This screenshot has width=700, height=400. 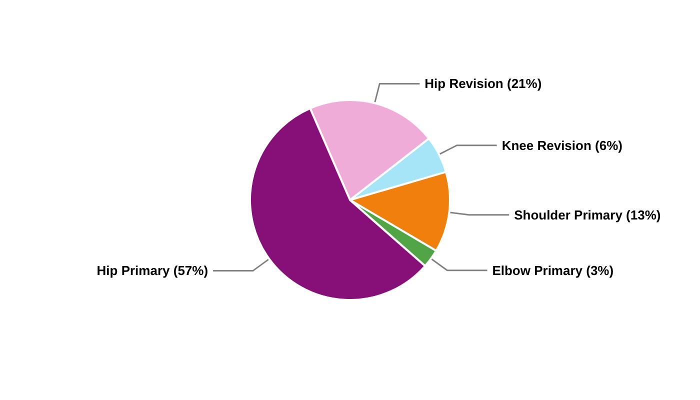 I want to click on slice-label: Hip Primary (57%), so click(x=152, y=270).